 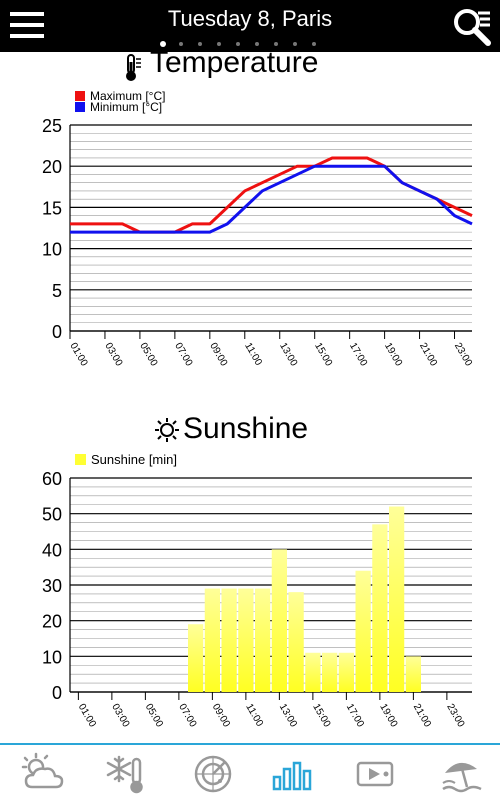 What do you see at coordinates (52, 126) in the screenshot?
I see `y-tick-label: 25` at bounding box center [52, 126].